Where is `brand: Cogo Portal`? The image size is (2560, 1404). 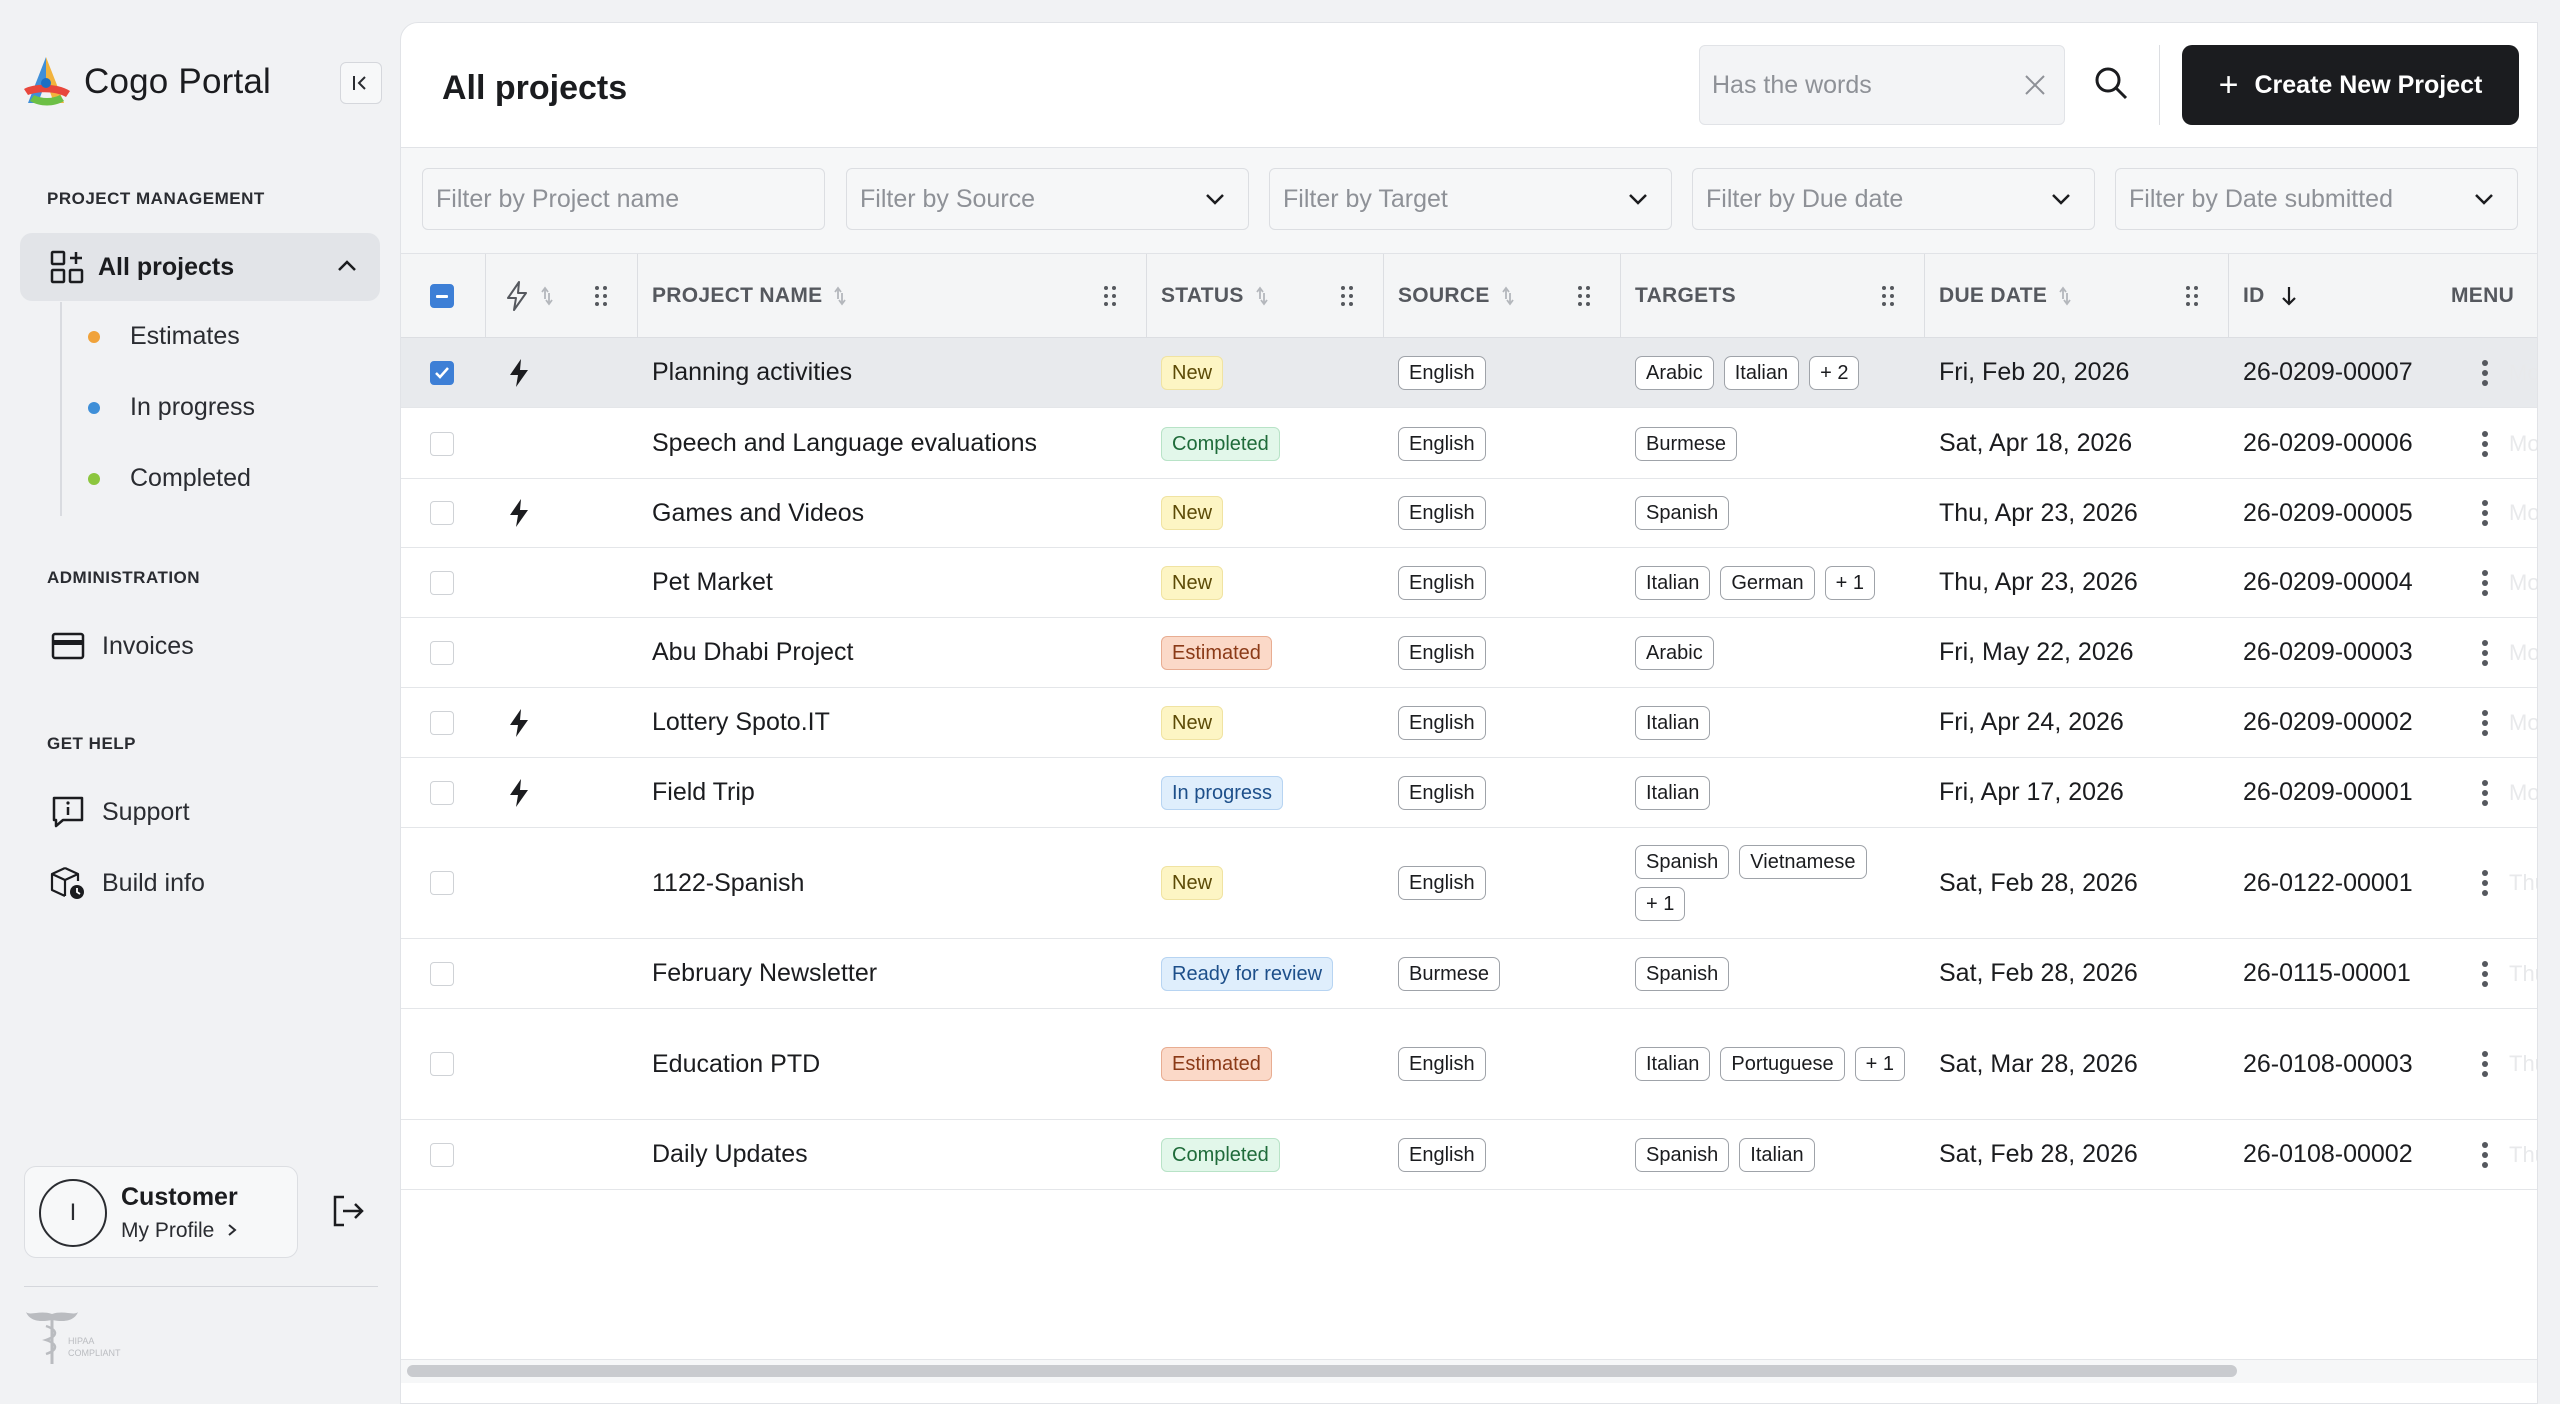 brand: Cogo Portal is located at coordinates (145, 82).